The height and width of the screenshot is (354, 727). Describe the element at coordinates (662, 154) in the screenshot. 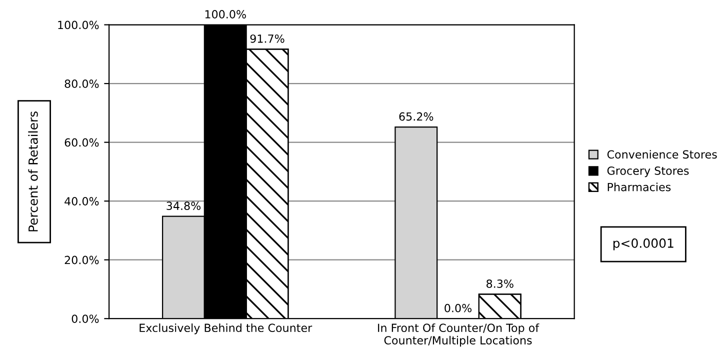

I see `legend-label: Convenience Stores` at that location.